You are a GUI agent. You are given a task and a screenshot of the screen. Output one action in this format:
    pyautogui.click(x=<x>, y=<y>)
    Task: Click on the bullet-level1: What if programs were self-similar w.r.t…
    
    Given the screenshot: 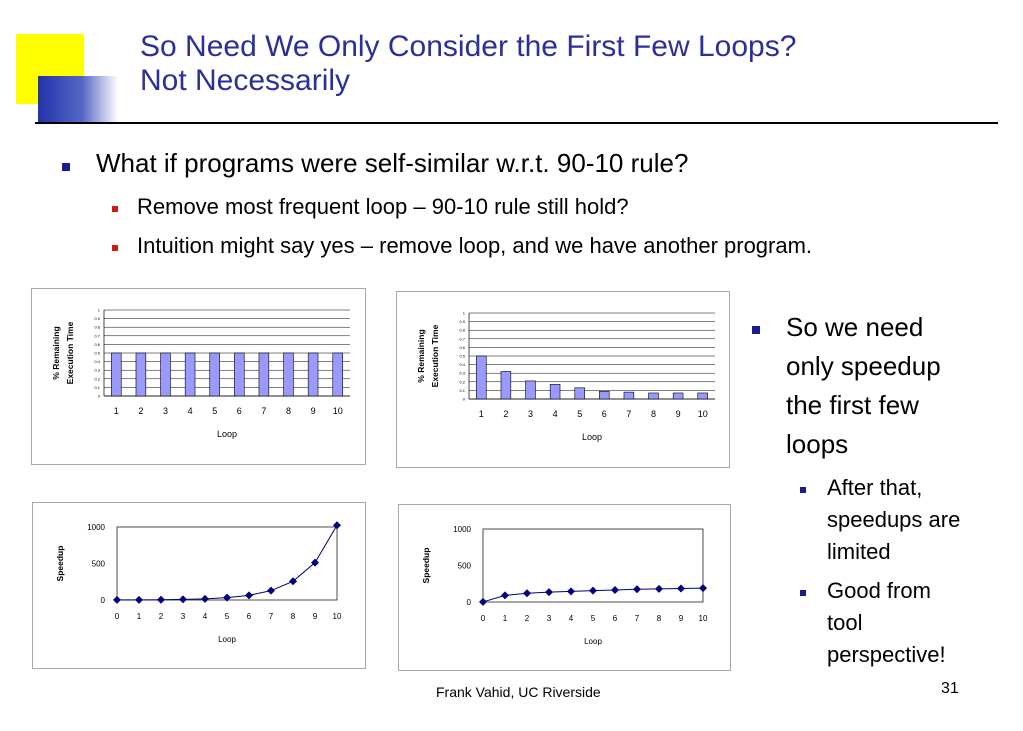 What is the action you would take?
    pyautogui.click(x=392, y=163)
    